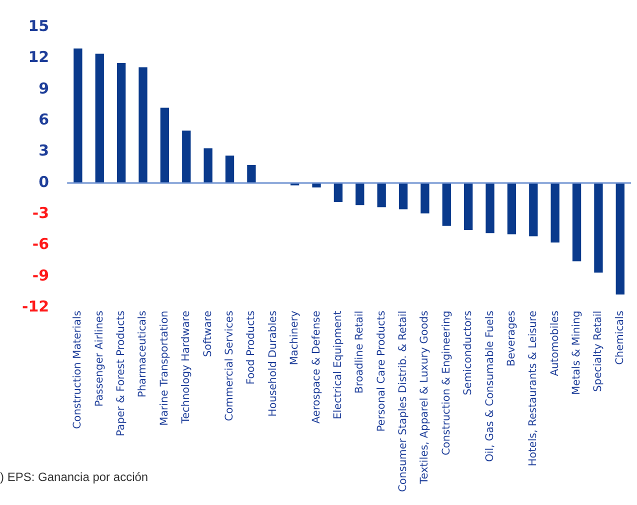 The image size is (637, 505). Describe the element at coordinates (44, 88) in the screenshot. I see `y-tick-label: 9` at that location.